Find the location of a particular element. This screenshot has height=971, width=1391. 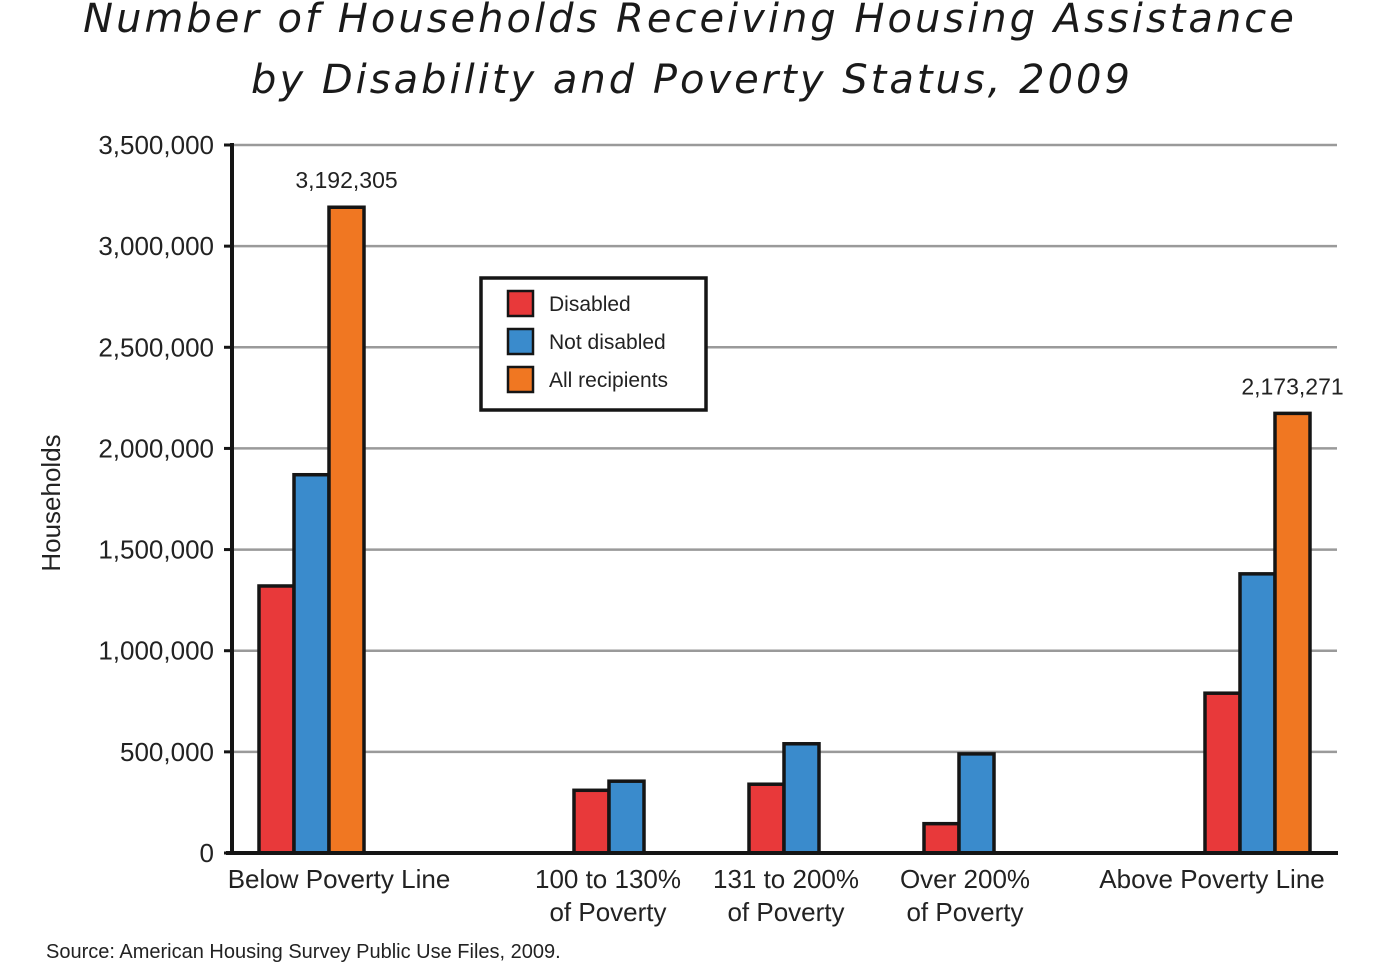

legend-swatch-disabled is located at coordinates (520, 303).